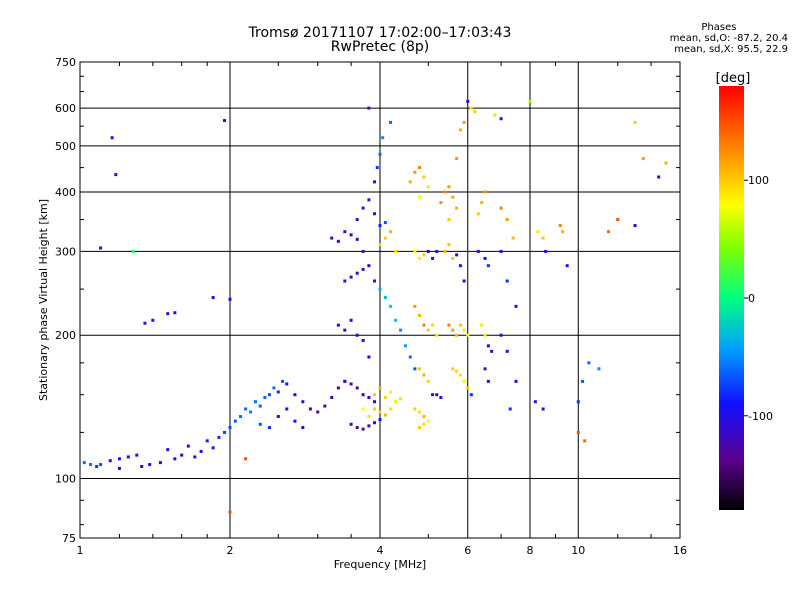 The width and height of the screenshot is (800, 600). What do you see at coordinates (719, 27) in the screenshot?
I see `stats-heading: Phases` at bounding box center [719, 27].